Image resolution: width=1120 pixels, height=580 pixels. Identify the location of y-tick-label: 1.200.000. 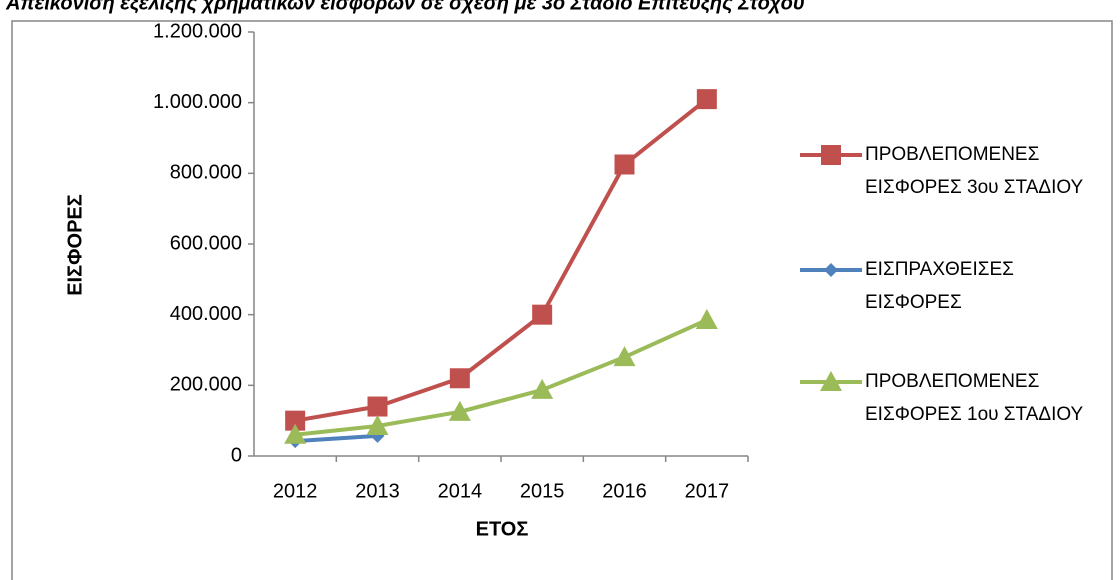
(197, 31).